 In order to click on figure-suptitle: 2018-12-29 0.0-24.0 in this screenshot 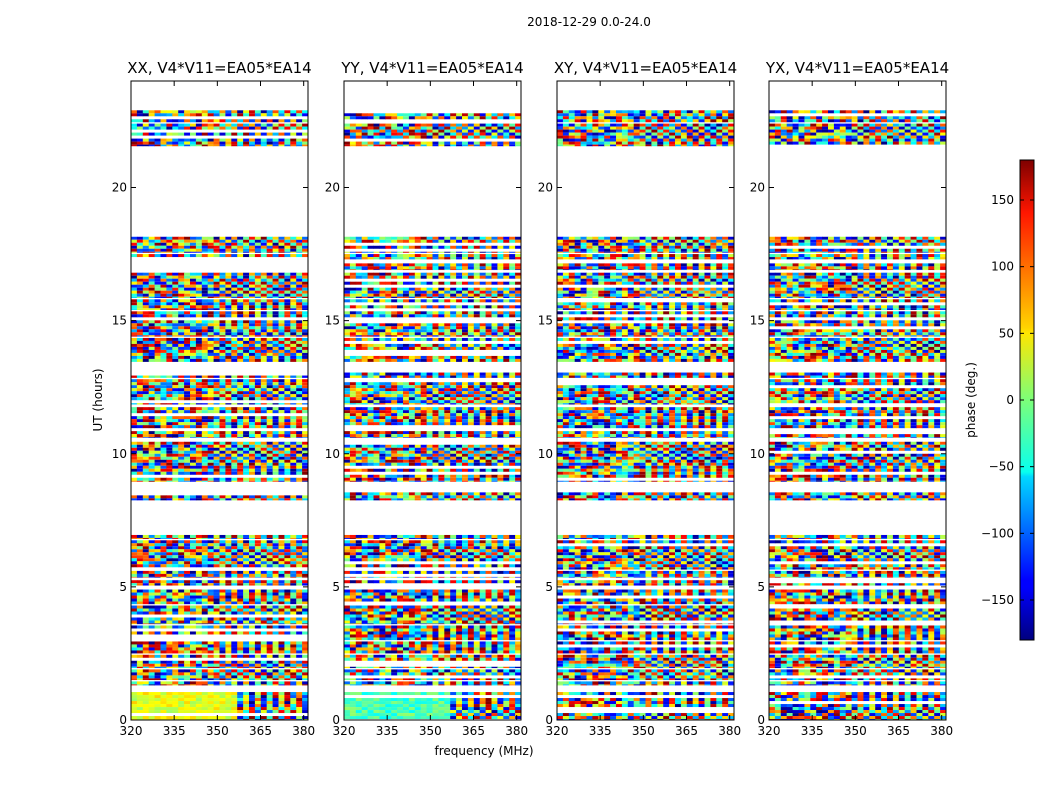, I will do `click(589, 22)`.